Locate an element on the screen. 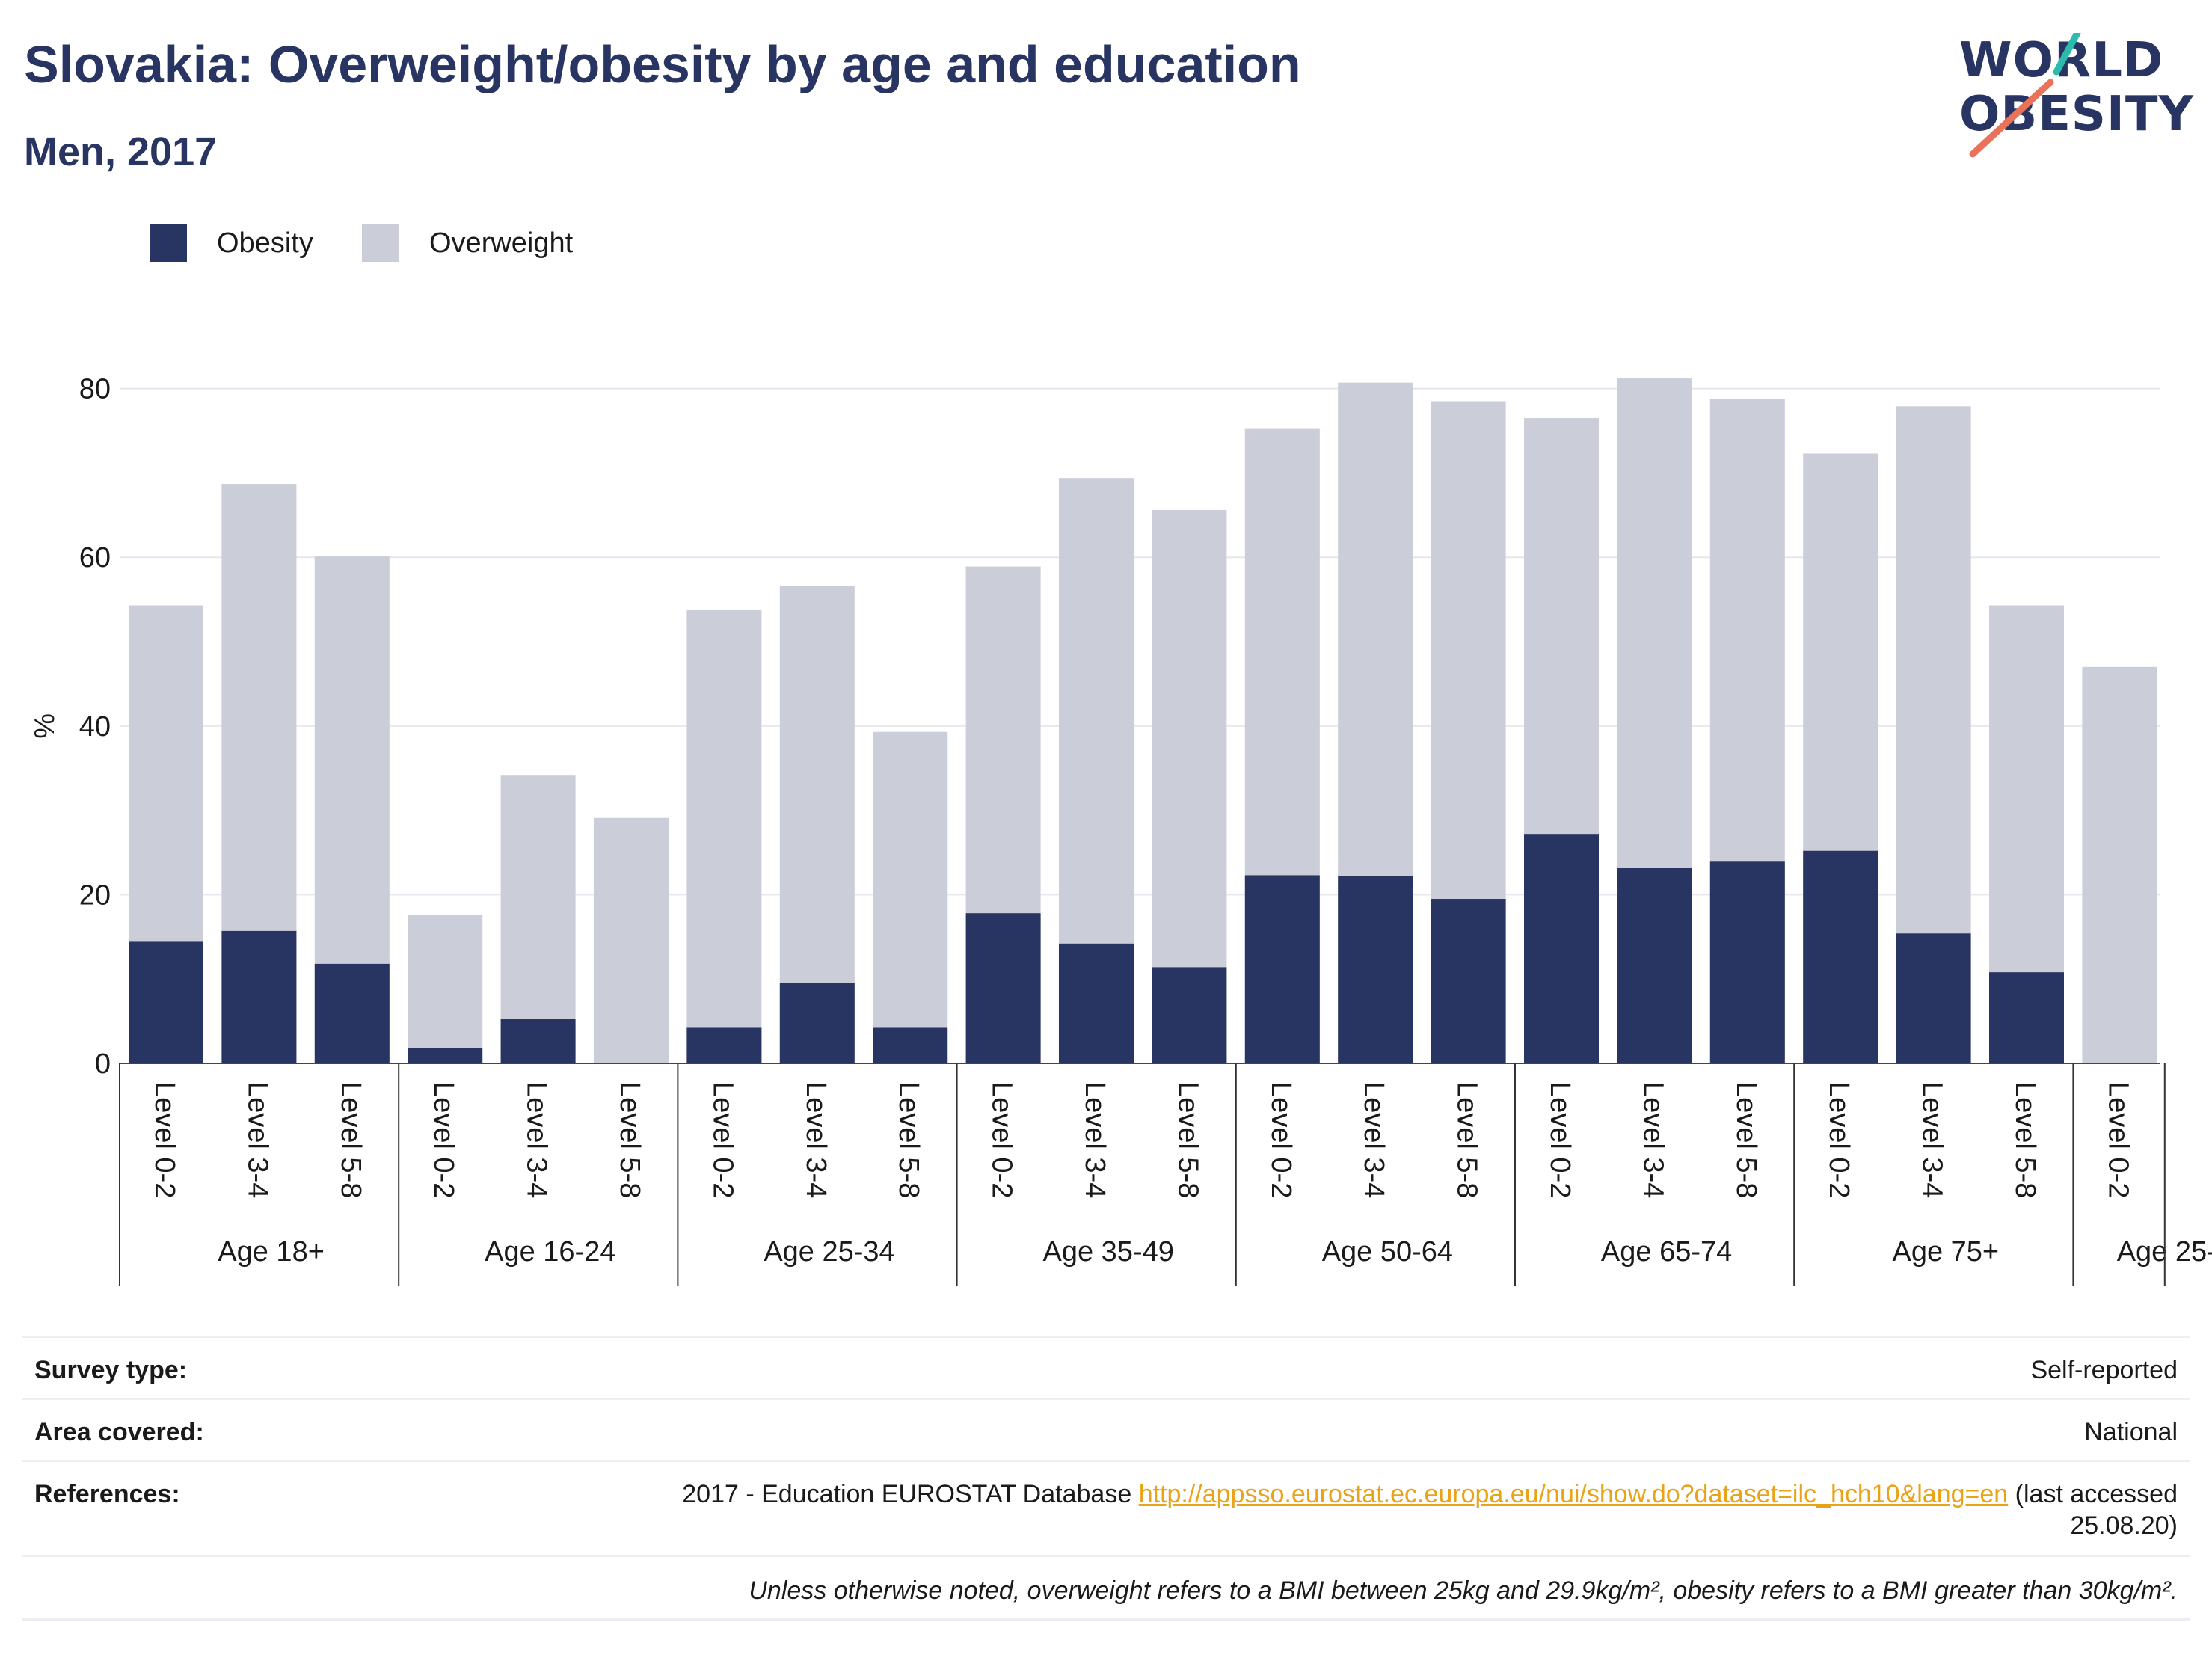  legend-label-overweight: Overweight is located at coordinates (501, 243).